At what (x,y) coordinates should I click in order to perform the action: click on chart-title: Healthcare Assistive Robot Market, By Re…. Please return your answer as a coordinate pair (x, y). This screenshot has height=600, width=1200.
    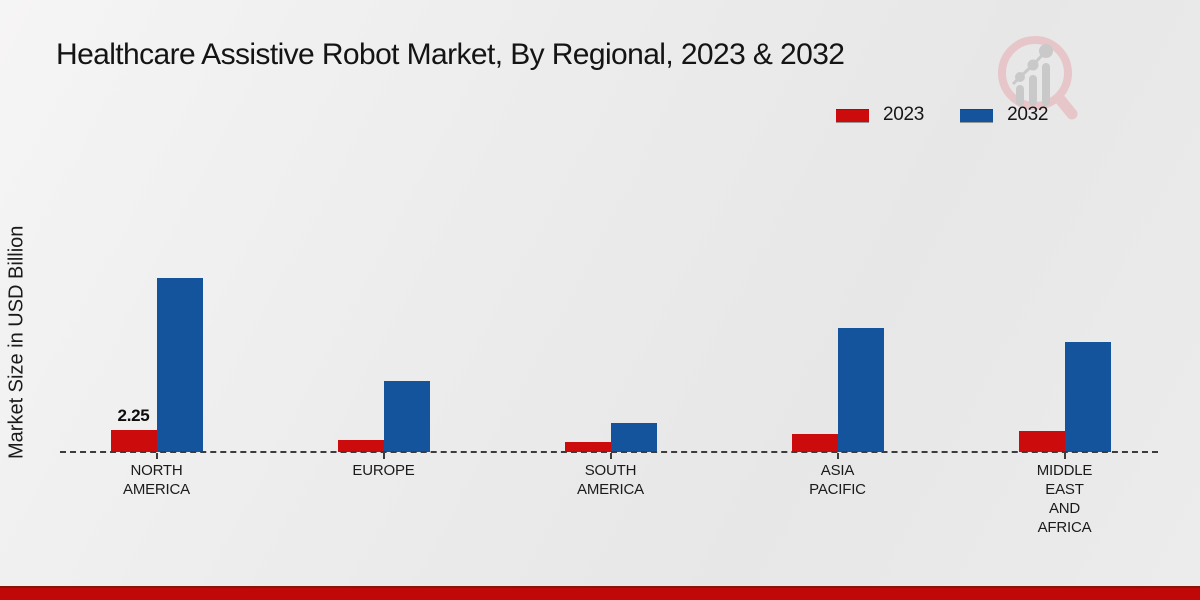
    Looking at the image, I should click on (450, 54).